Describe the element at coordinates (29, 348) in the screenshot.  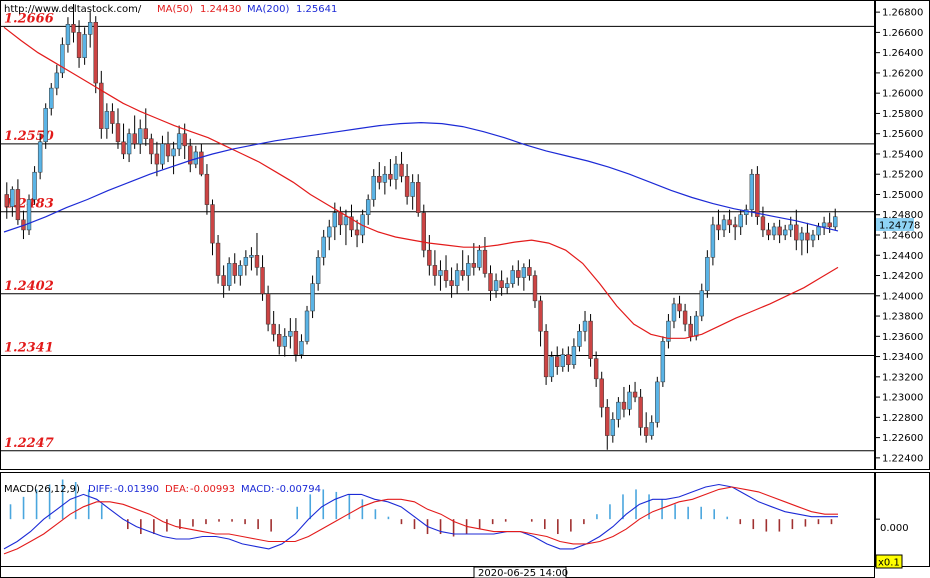
I see `level-label: 1.2341` at that location.